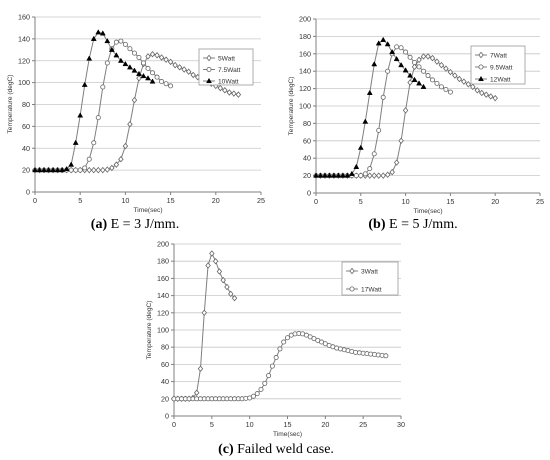  What do you see at coordinates (405, 116) in the screenshot?
I see `series-7Watt` at bounding box center [405, 116].